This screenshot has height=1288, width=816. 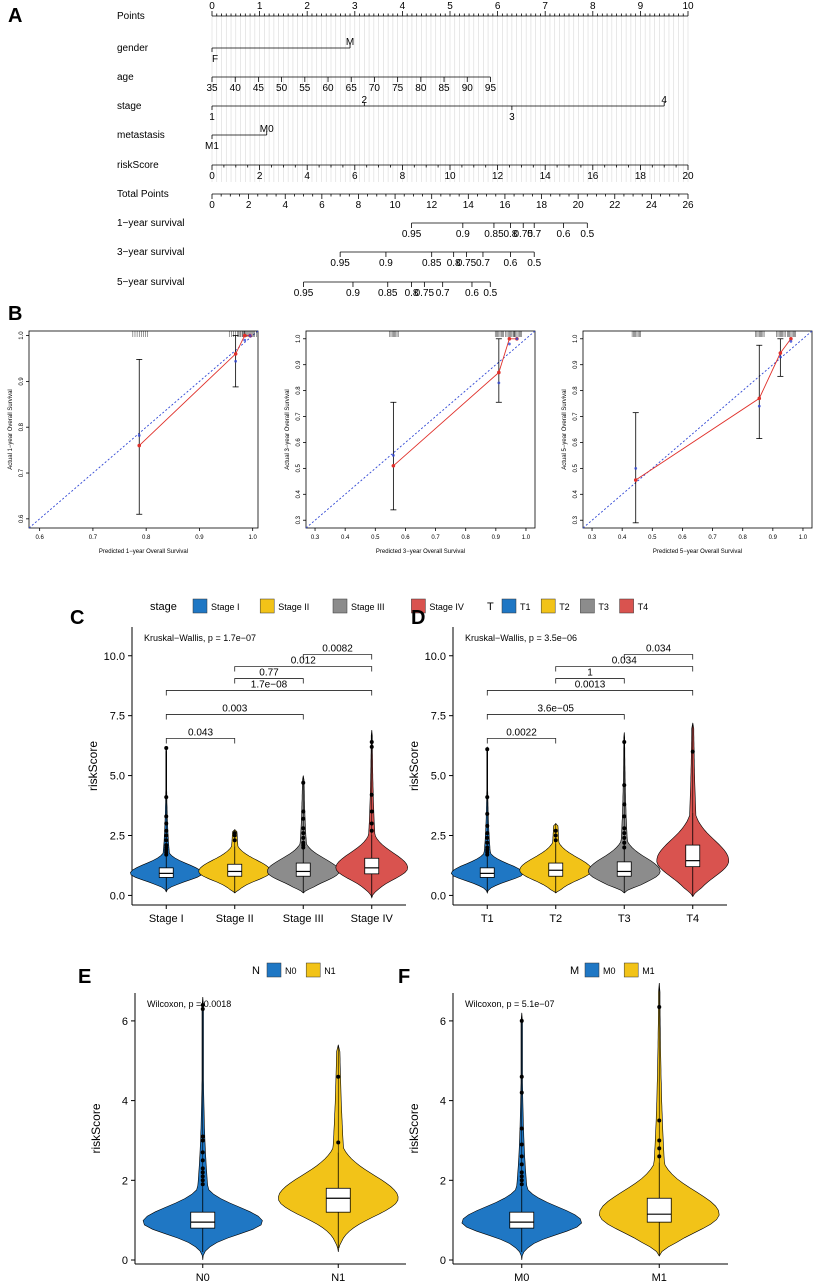 What do you see at coordinates (446, 607) in the screenshot?
I see `legend-entry: Stage IV` at bounding box center [446, 607].